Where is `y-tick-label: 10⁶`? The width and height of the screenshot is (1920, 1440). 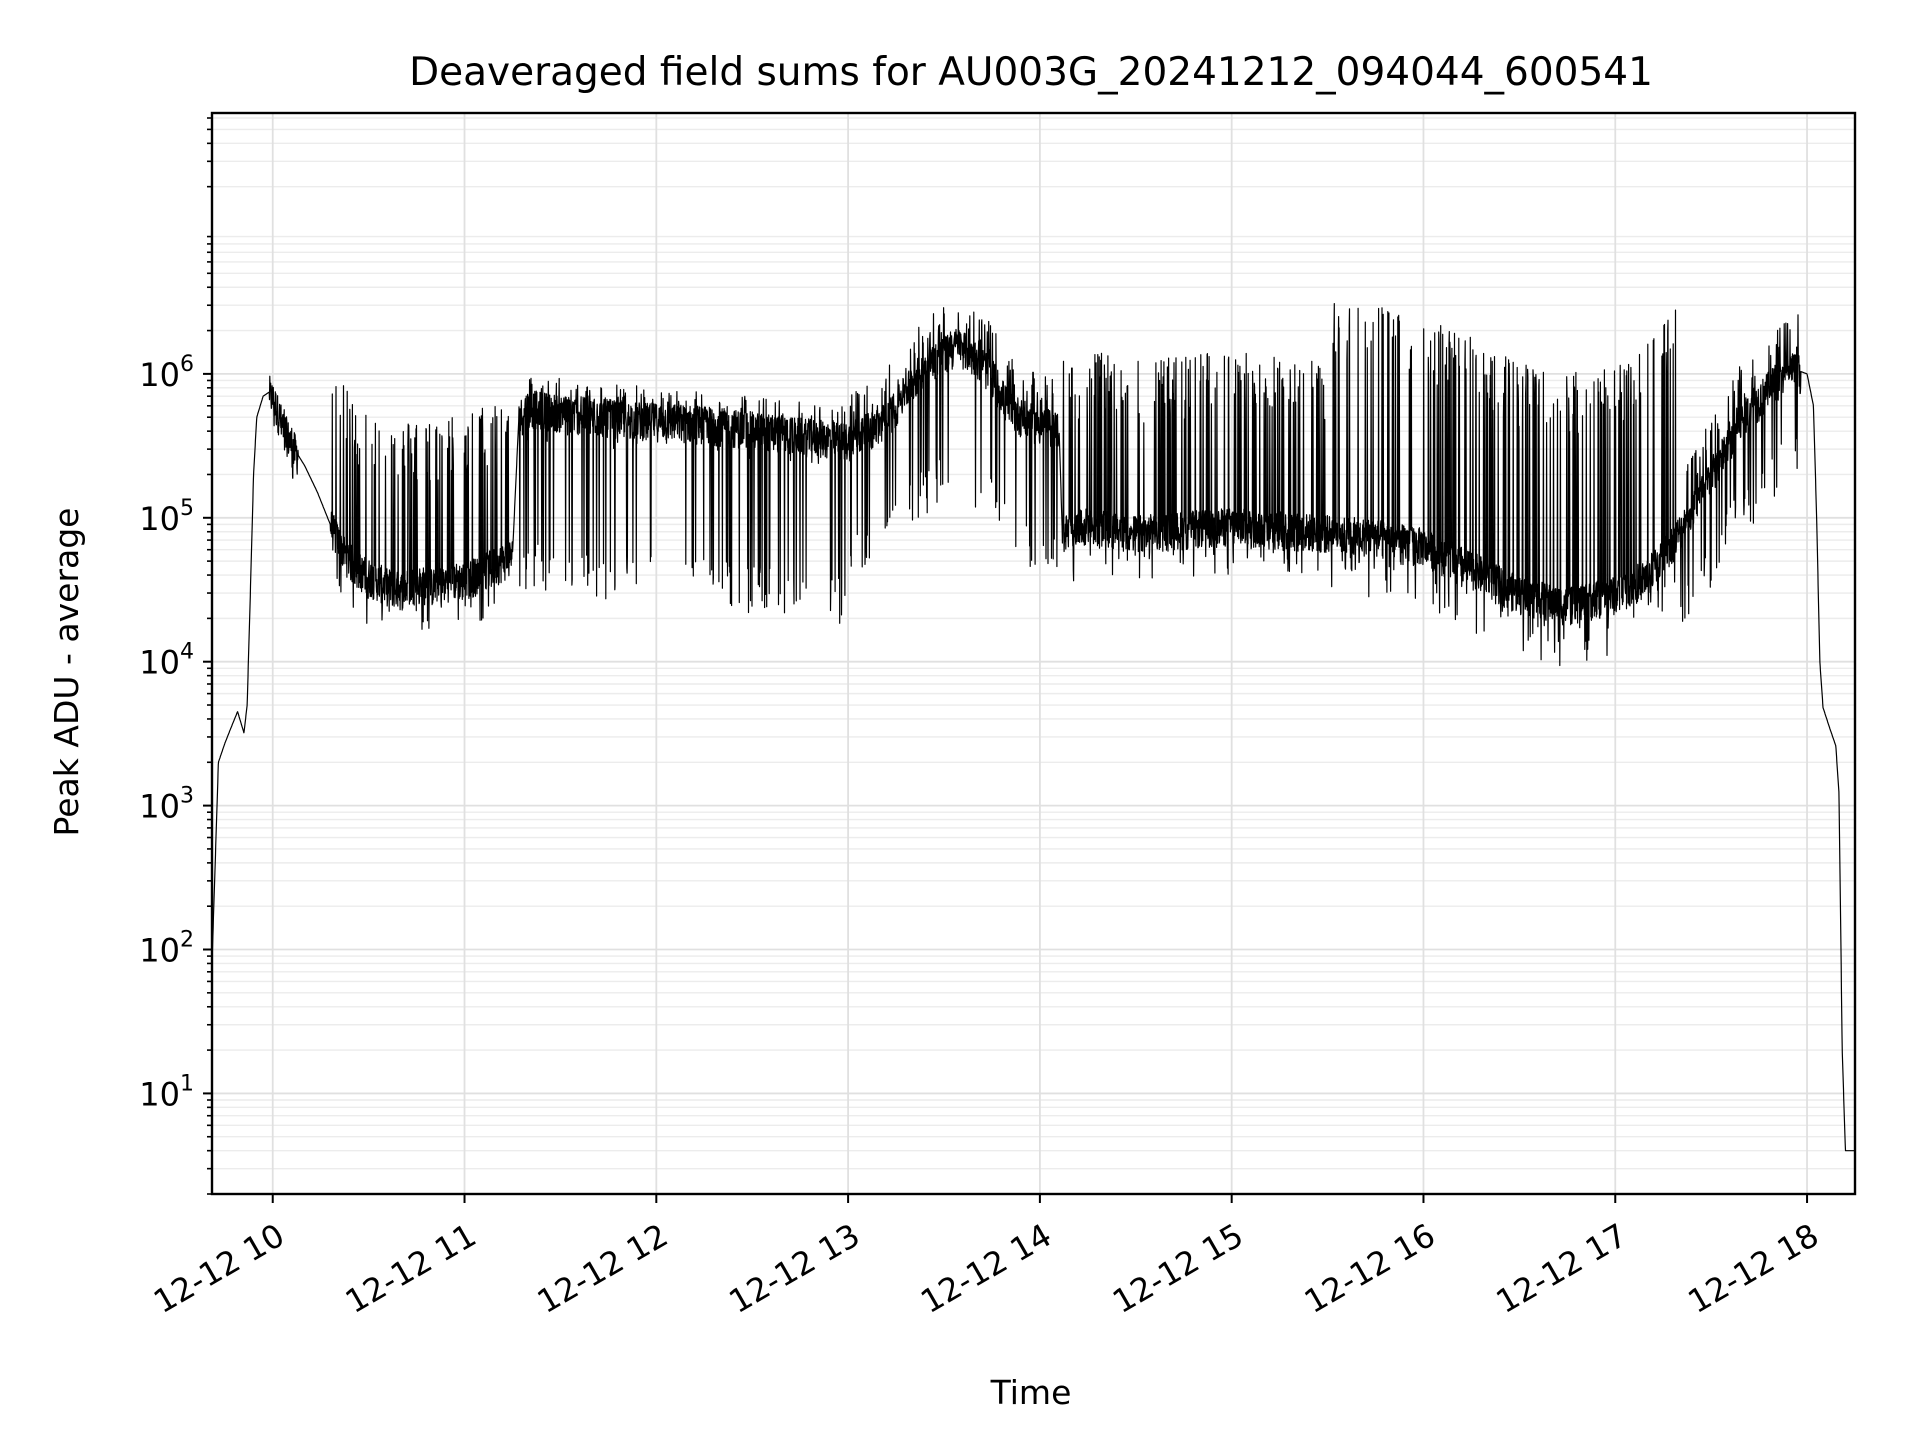
y-tick-label: 10⁶ is located at coordinates (166, 373).